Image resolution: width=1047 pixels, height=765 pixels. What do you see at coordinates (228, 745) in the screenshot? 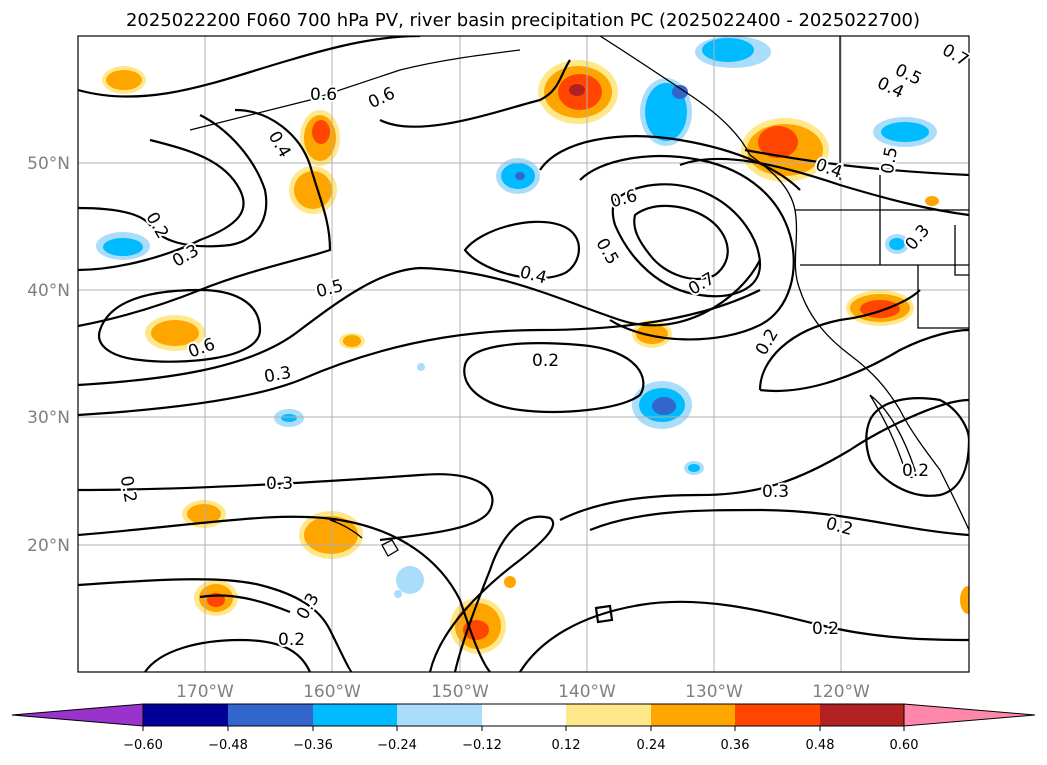
I see `colorbar-tick-label: −0.48` at bounding box center [228, 745].